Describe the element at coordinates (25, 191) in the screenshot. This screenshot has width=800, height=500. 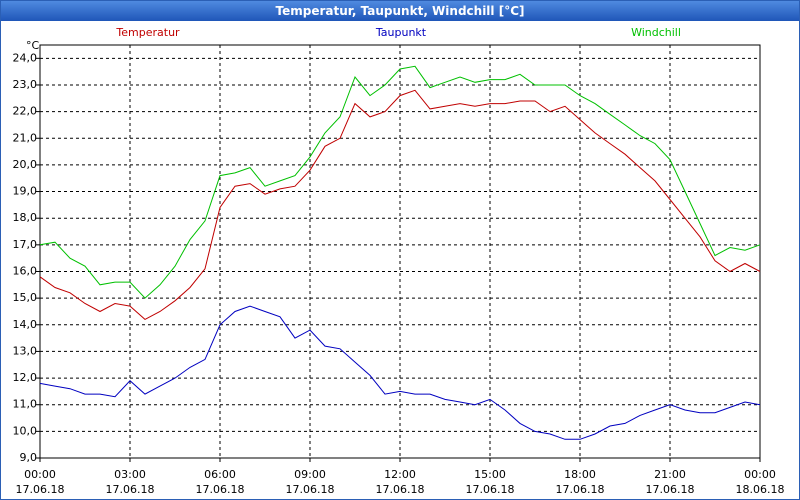
I see `y-tick-label: 19,0` at that location.